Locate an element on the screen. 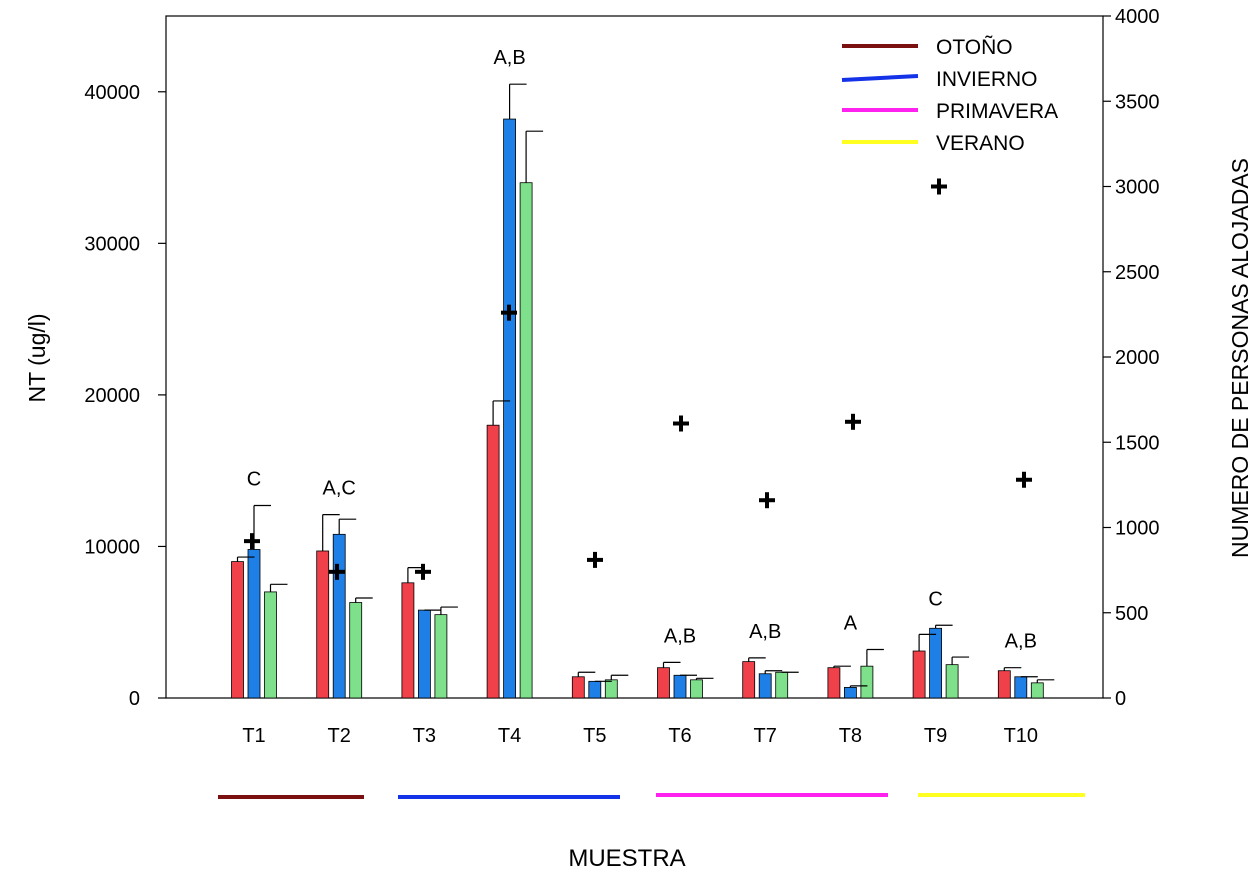 The image size is (1257, 879). significance-label: A is located at coordinates (851, 624).